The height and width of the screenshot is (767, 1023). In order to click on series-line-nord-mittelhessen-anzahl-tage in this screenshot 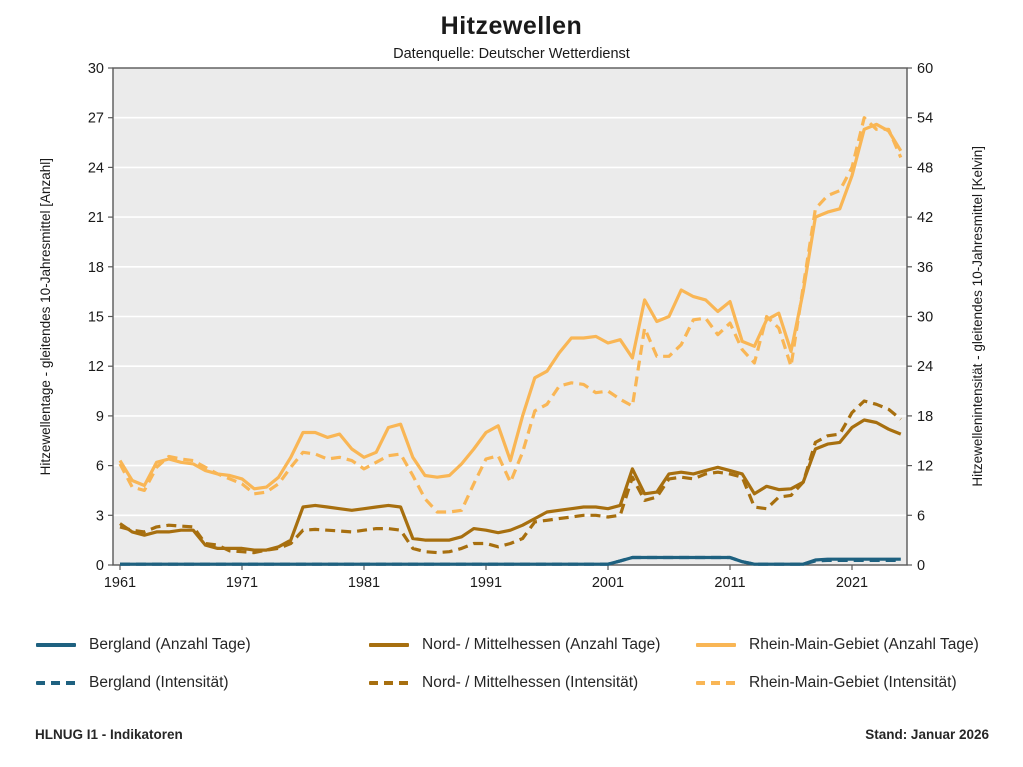, I will do `click(510, 485)`.